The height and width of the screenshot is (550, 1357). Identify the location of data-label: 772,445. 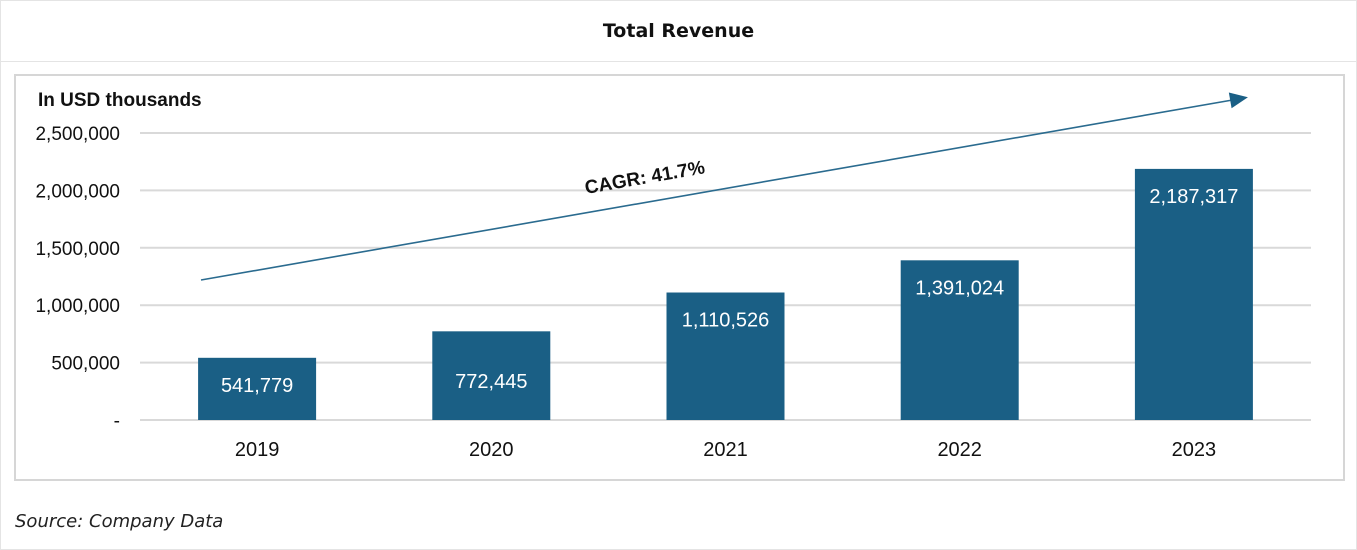
(491, 382).